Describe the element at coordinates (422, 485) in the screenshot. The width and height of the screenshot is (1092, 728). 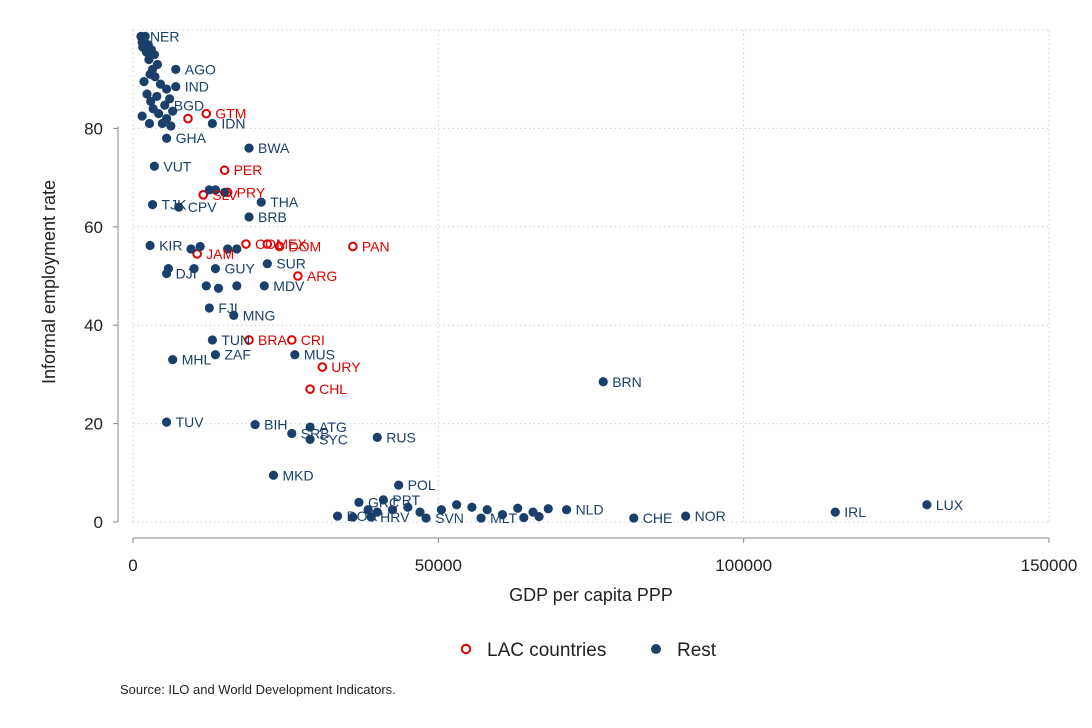
I see `point-label: POL` at that location.